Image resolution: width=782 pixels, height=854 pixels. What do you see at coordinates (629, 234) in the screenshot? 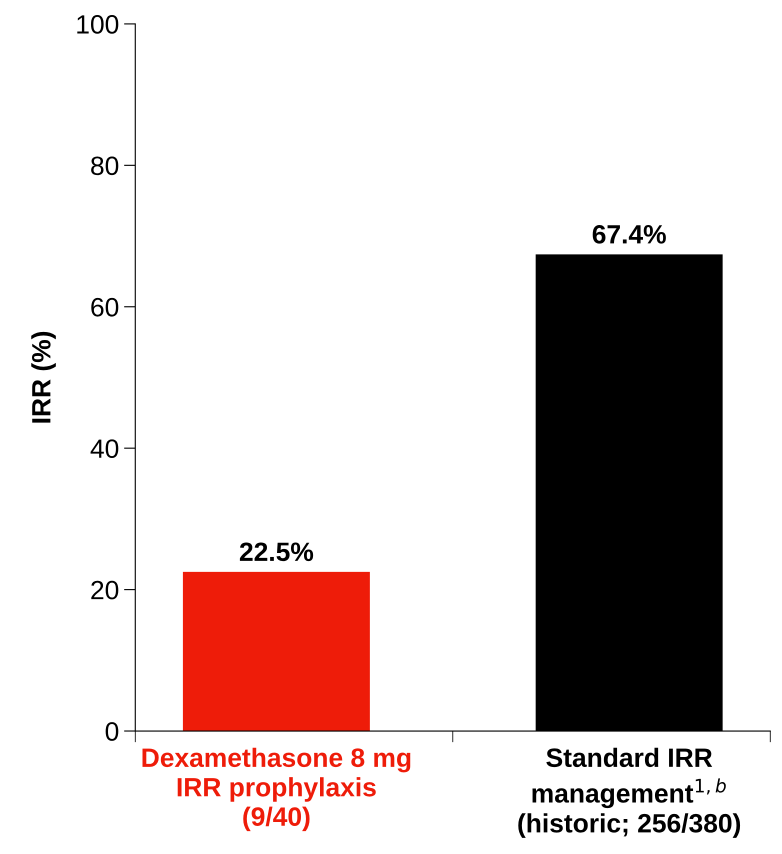
I see `data-label: 67.4%` at bounding box center [629, 234].